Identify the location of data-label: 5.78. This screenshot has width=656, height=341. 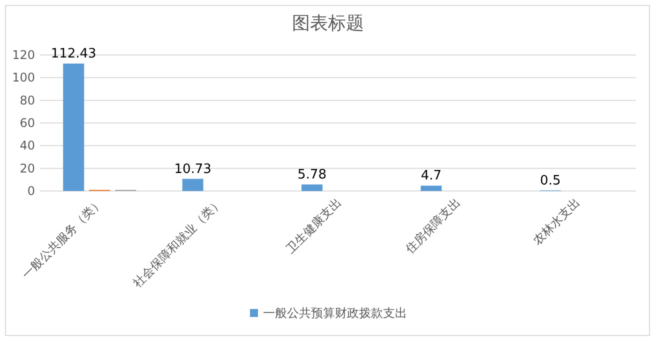
(312, 174).